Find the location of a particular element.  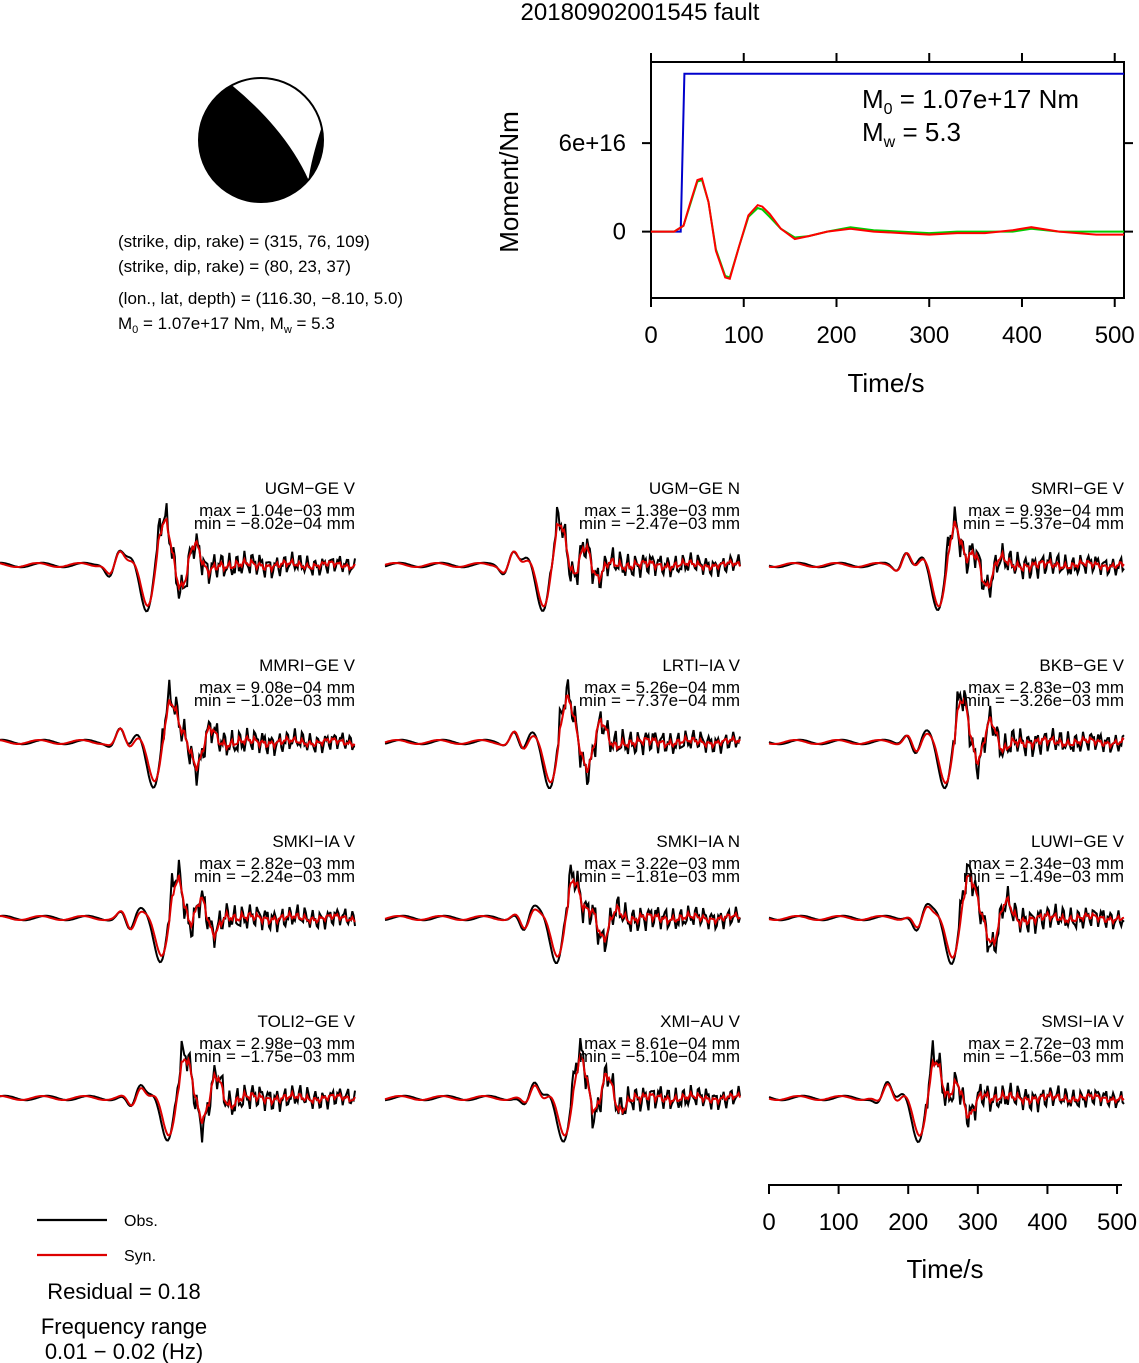

waveform-time-axis: Time/s 0 100 200 300 400 500 is located at coordinates (949, 1234).